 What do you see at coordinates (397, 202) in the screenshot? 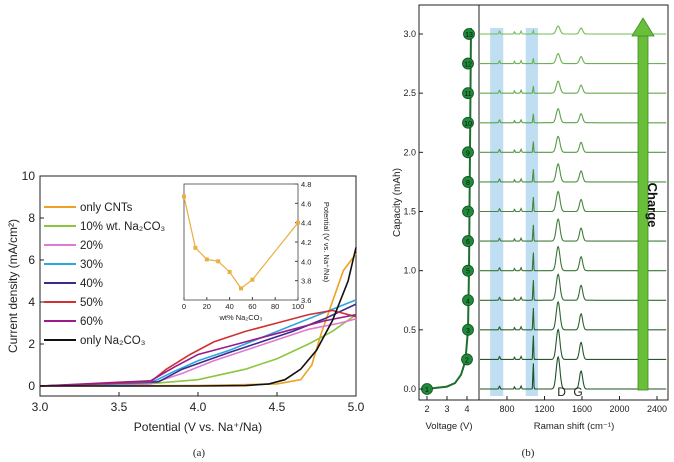
I see `panel-b-y-axis-label: Capacity (mAh)` at bounding box center [397, 202].